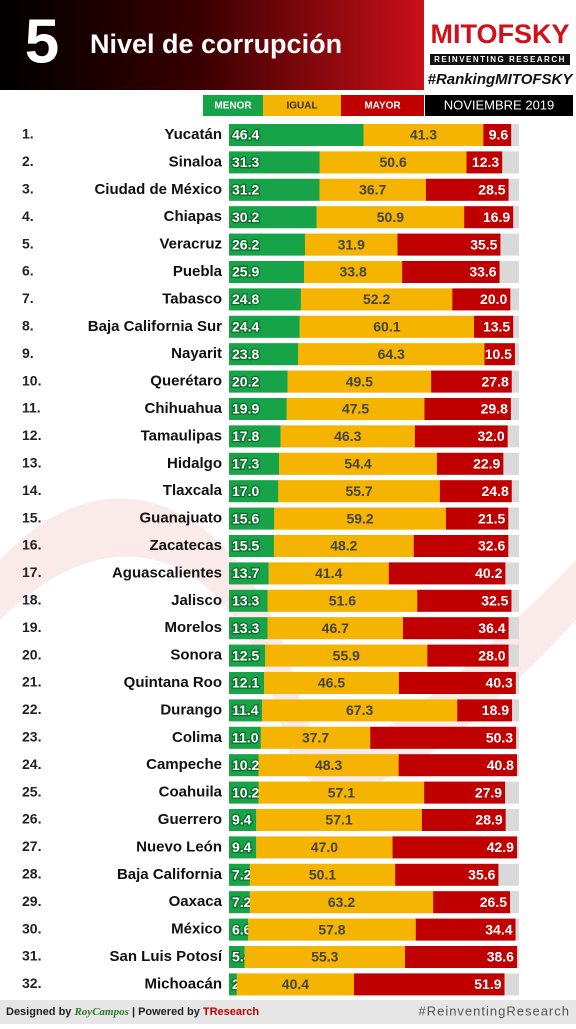 The height and width of the screenshot is (1029, 576). I want to click on rank: 25., so click(31, 791).